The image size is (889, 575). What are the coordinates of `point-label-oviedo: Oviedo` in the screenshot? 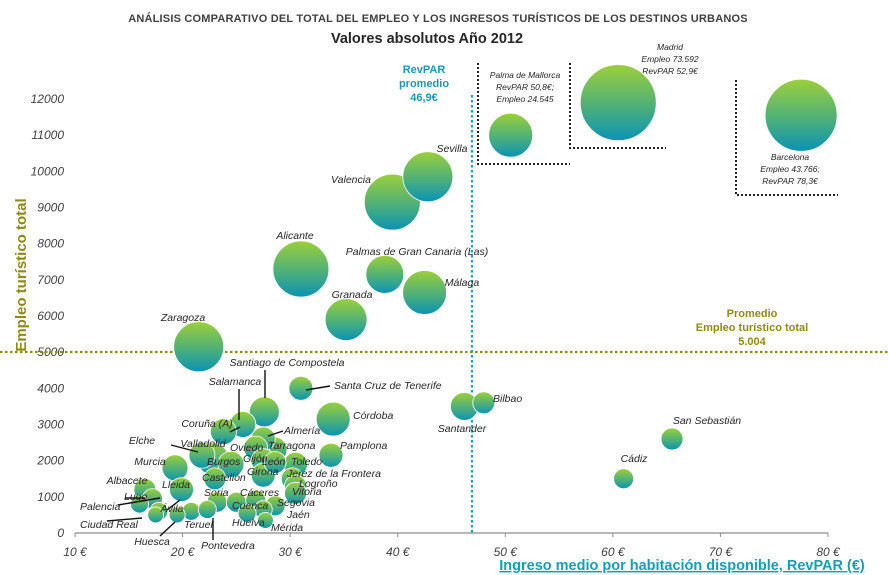 It's located at (246, 448).